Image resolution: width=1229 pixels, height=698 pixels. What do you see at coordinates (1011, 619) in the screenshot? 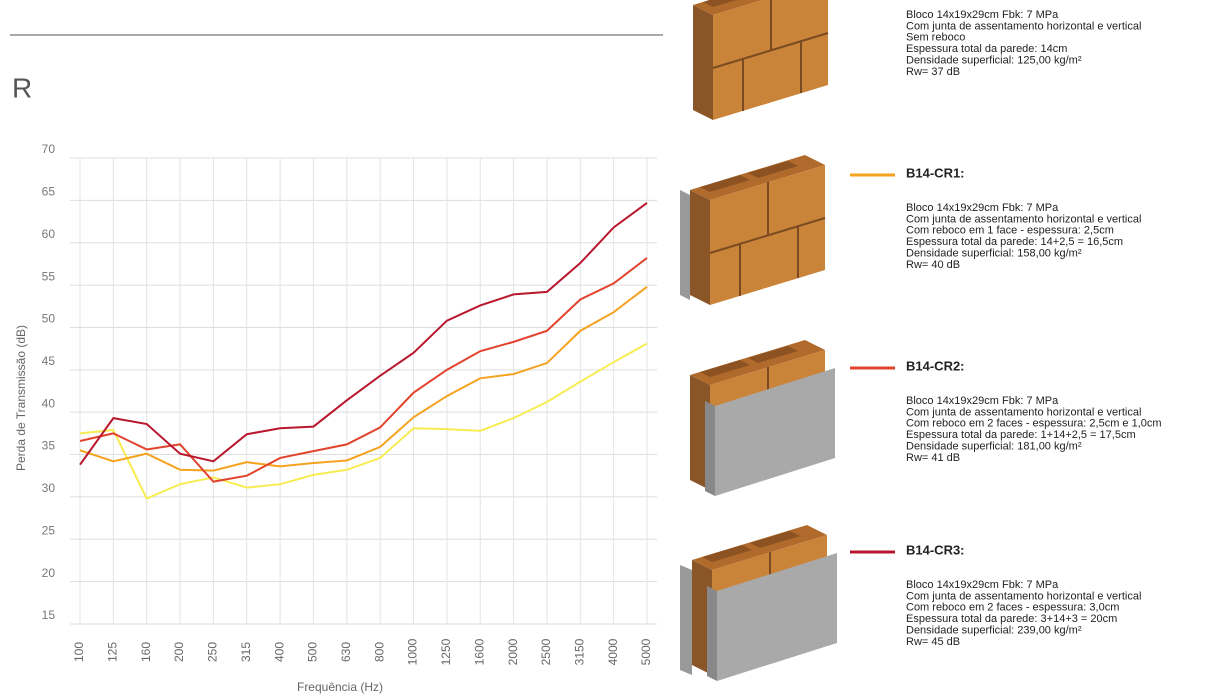
I see `legend-description: Espessura total da parede: 3+14+3 = 20cm` at bounding box center [1011, 619].